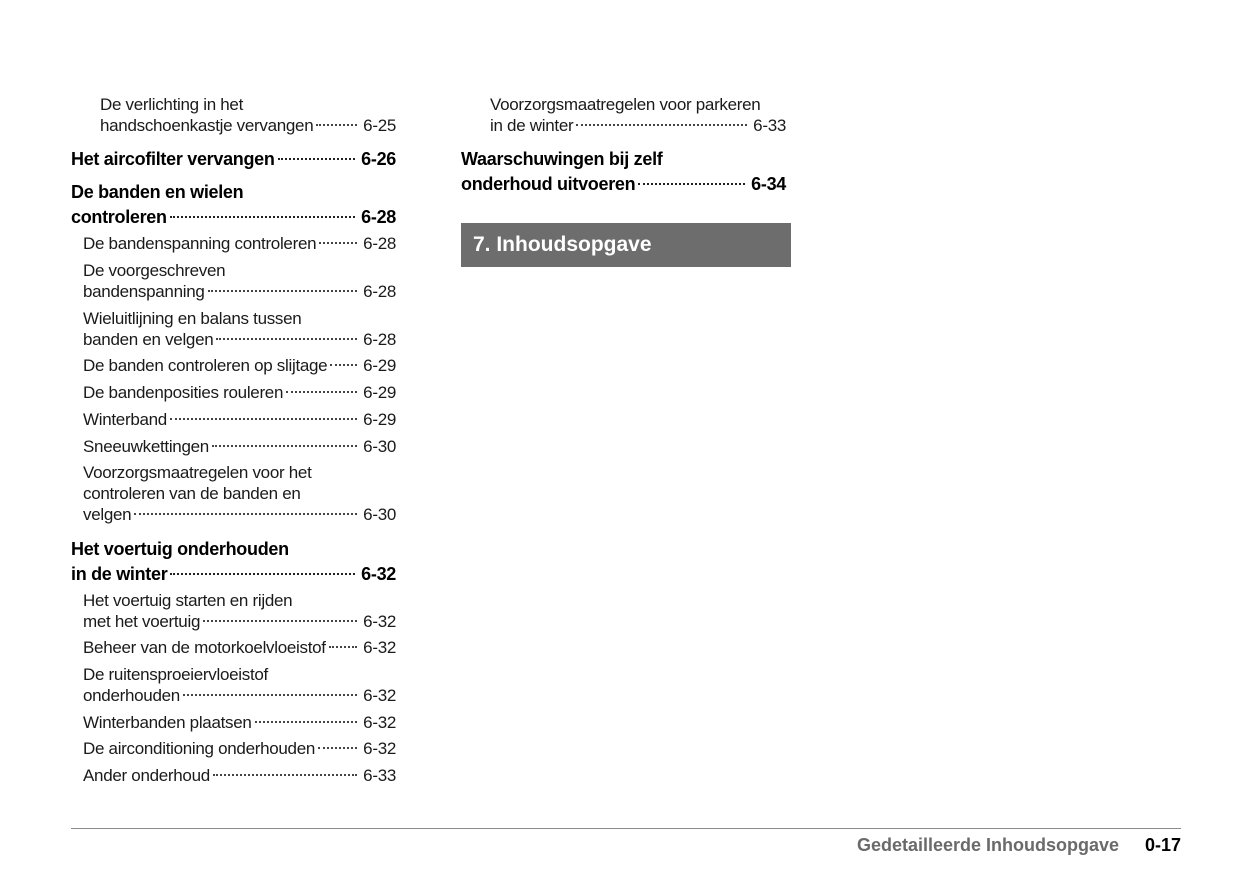 This screenshot has height=886, width=1241. I want to click on toc-page-number: 6-34, so click(768, 184).